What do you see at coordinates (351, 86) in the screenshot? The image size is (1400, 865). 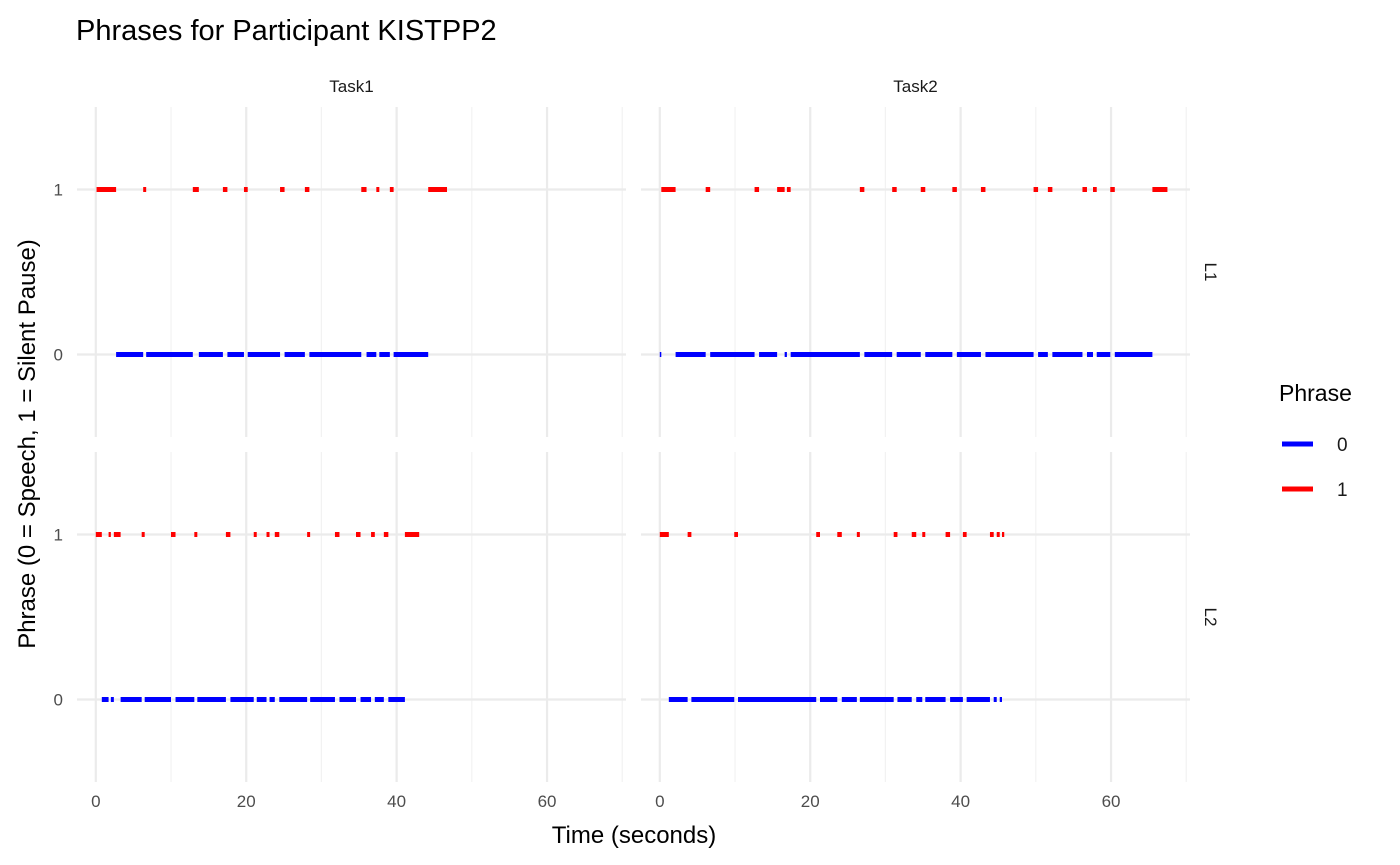 I see `strip-label-task1: Task1` at bounding box center [351, 86].